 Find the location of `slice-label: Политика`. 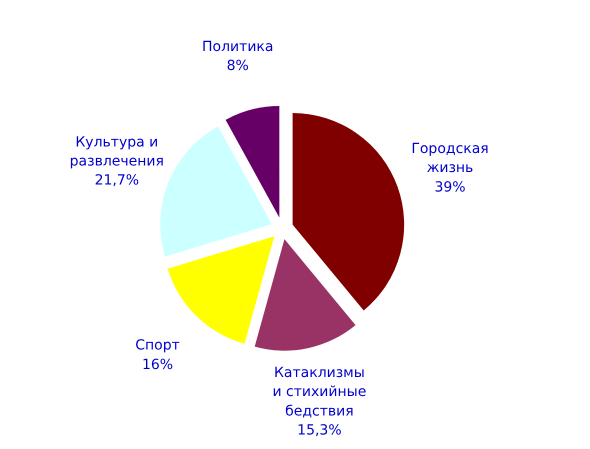

slice-label: Политика is located at coordinates (238, 46).